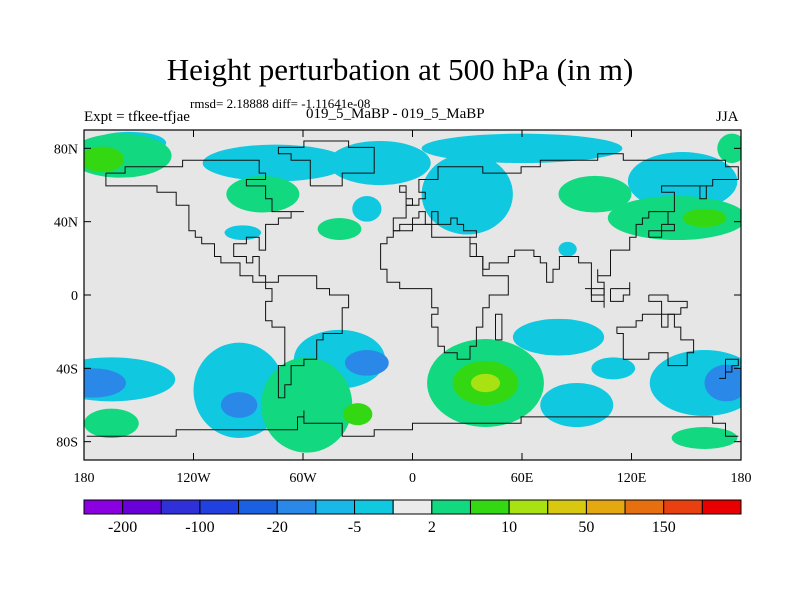 The height and width of the screenshot is (600, 800). I want to click on colorbar-label: -200, so click(122, 527).